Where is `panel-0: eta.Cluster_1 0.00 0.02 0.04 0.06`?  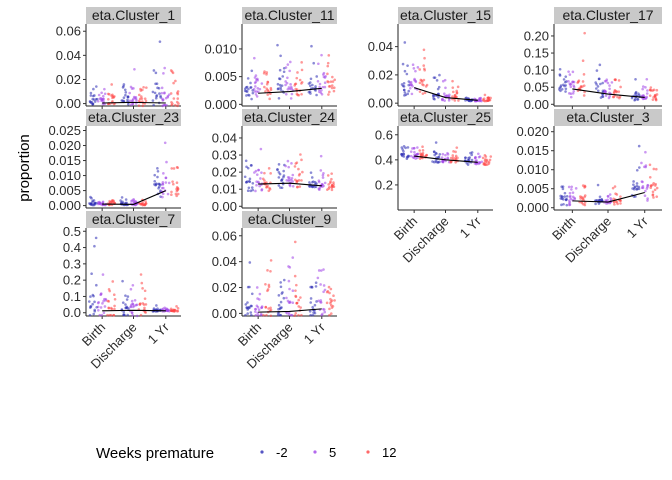
panel-0: eta.Cluster_1 0.00 0.02 0.04 0.06 is located at coordinates (118, 59).